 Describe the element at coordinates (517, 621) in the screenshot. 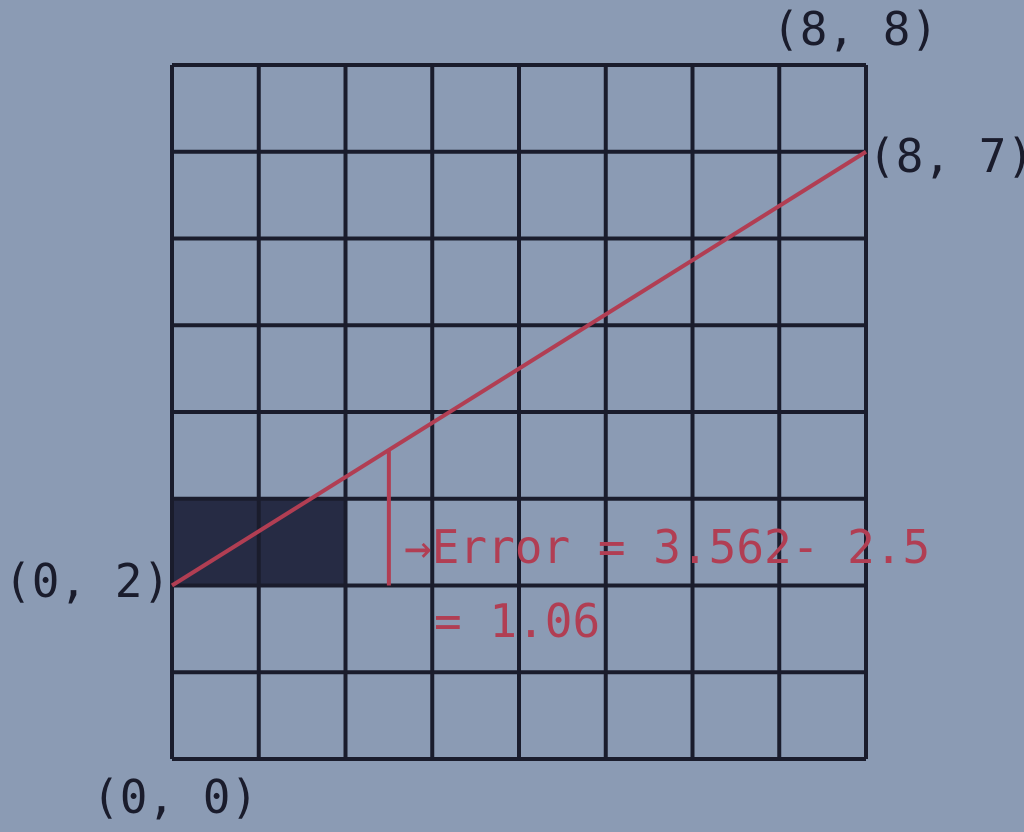

I see `error-text-line2: = 1.06` at that location.